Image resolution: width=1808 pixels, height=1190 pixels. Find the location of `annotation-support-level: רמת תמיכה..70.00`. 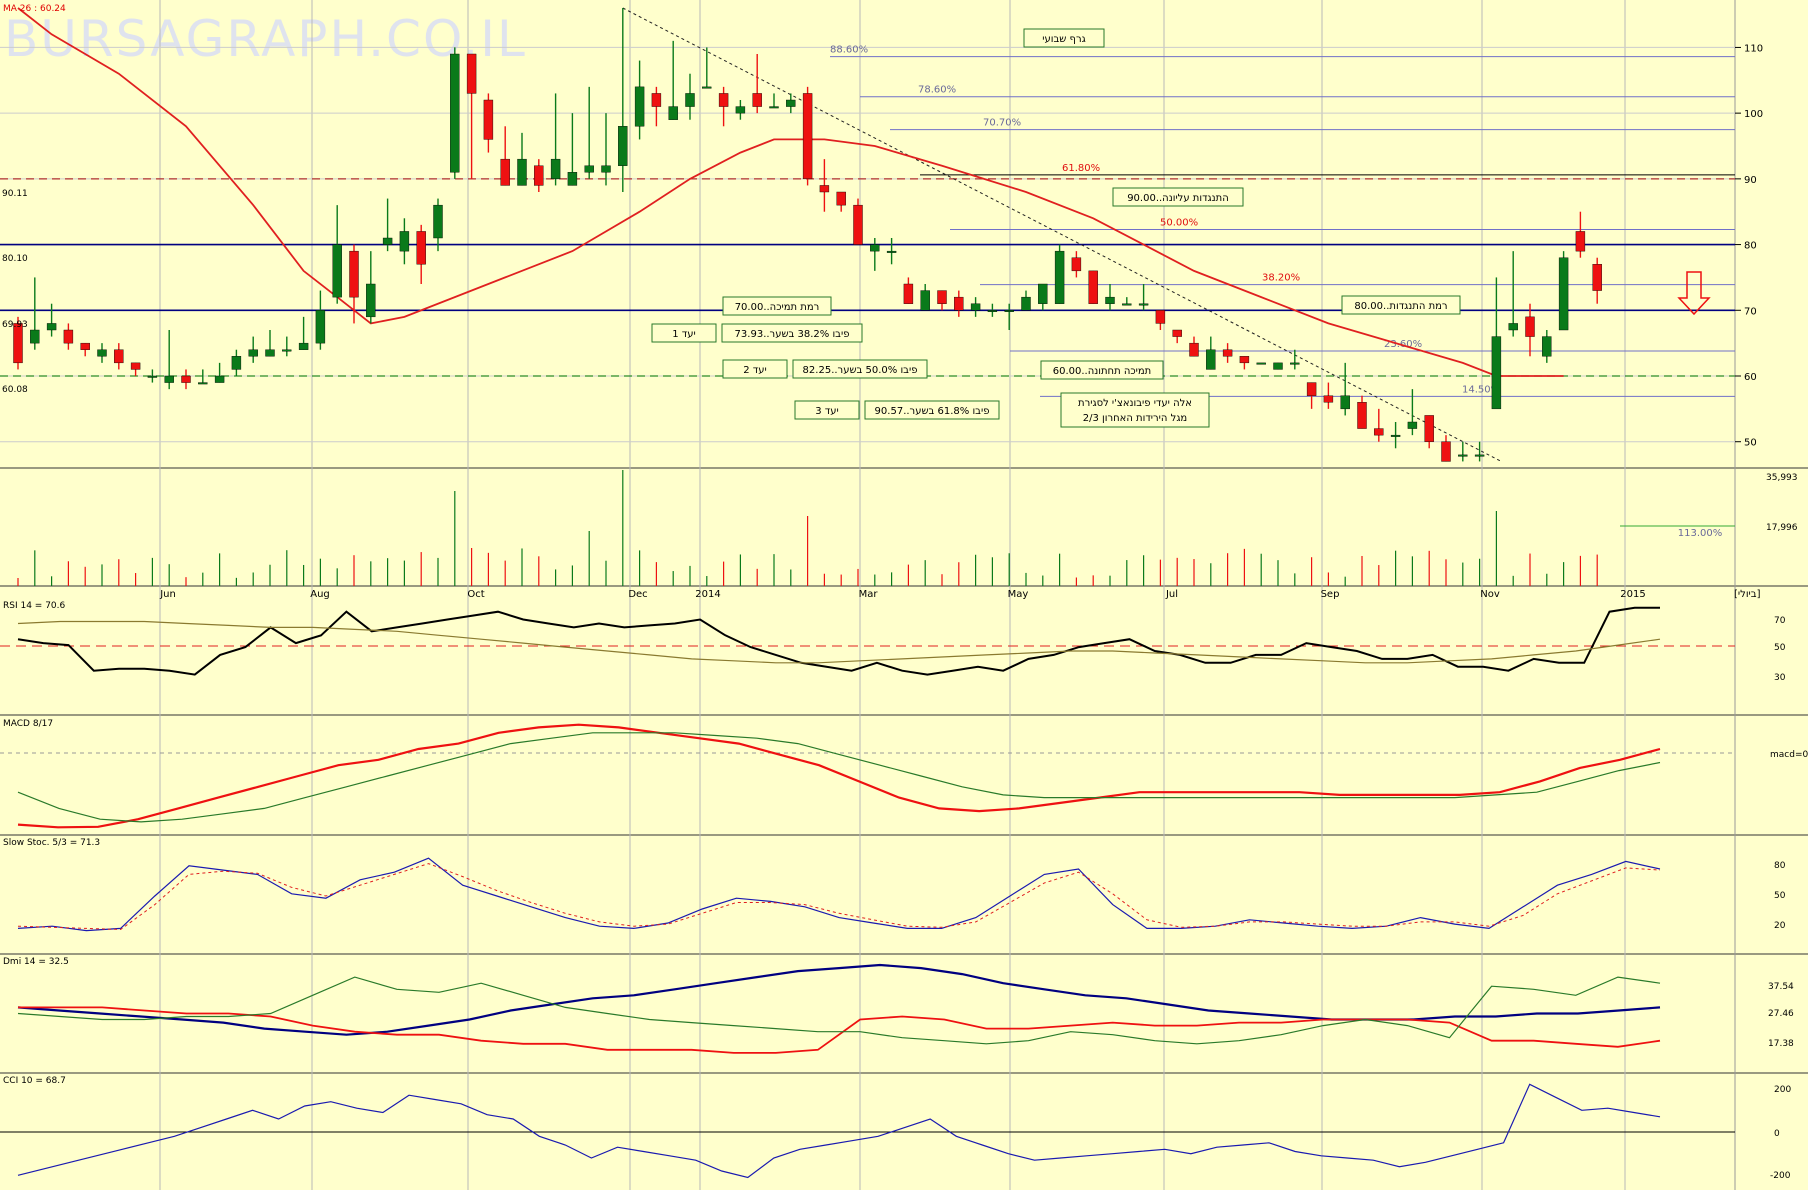

annotation-support-level: רמת תמיכה..70.00 is located at coordinates (777, 306).